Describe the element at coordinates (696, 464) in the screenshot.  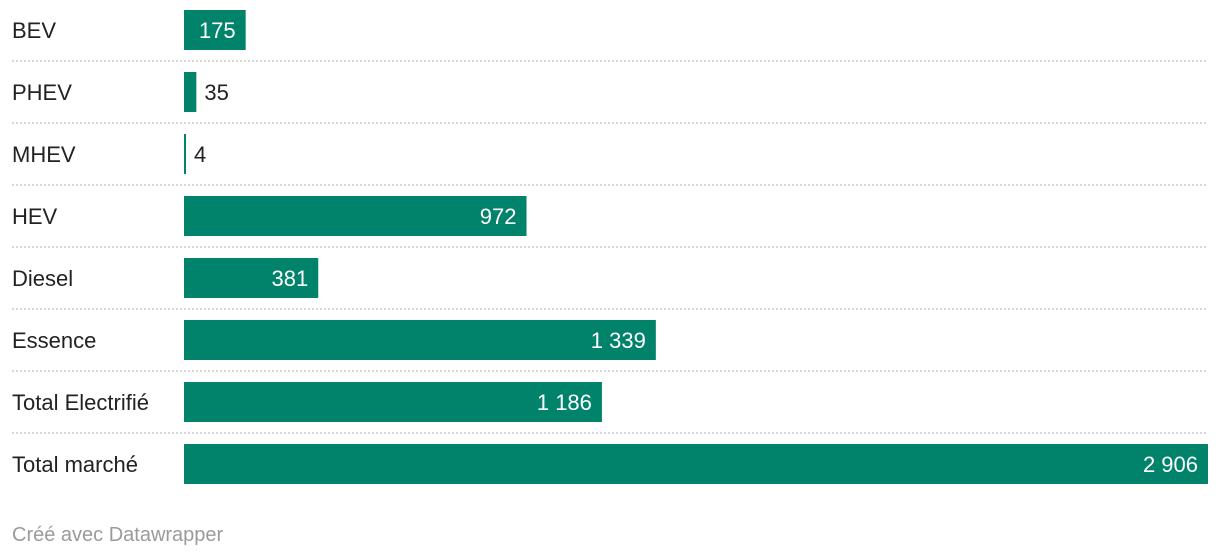
I see `bar-total-marche` at that location.